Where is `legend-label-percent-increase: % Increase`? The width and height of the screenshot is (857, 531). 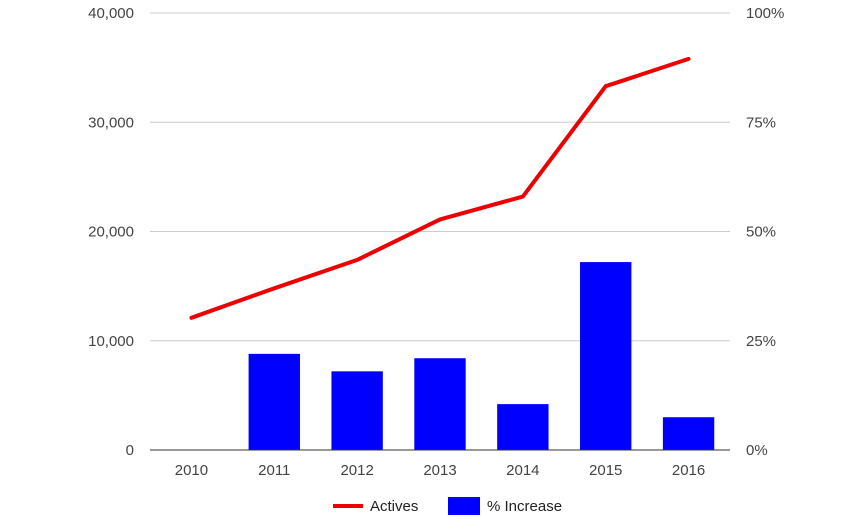 legend-label-percent-increase: % Increase is located at coordinates (524, 506).